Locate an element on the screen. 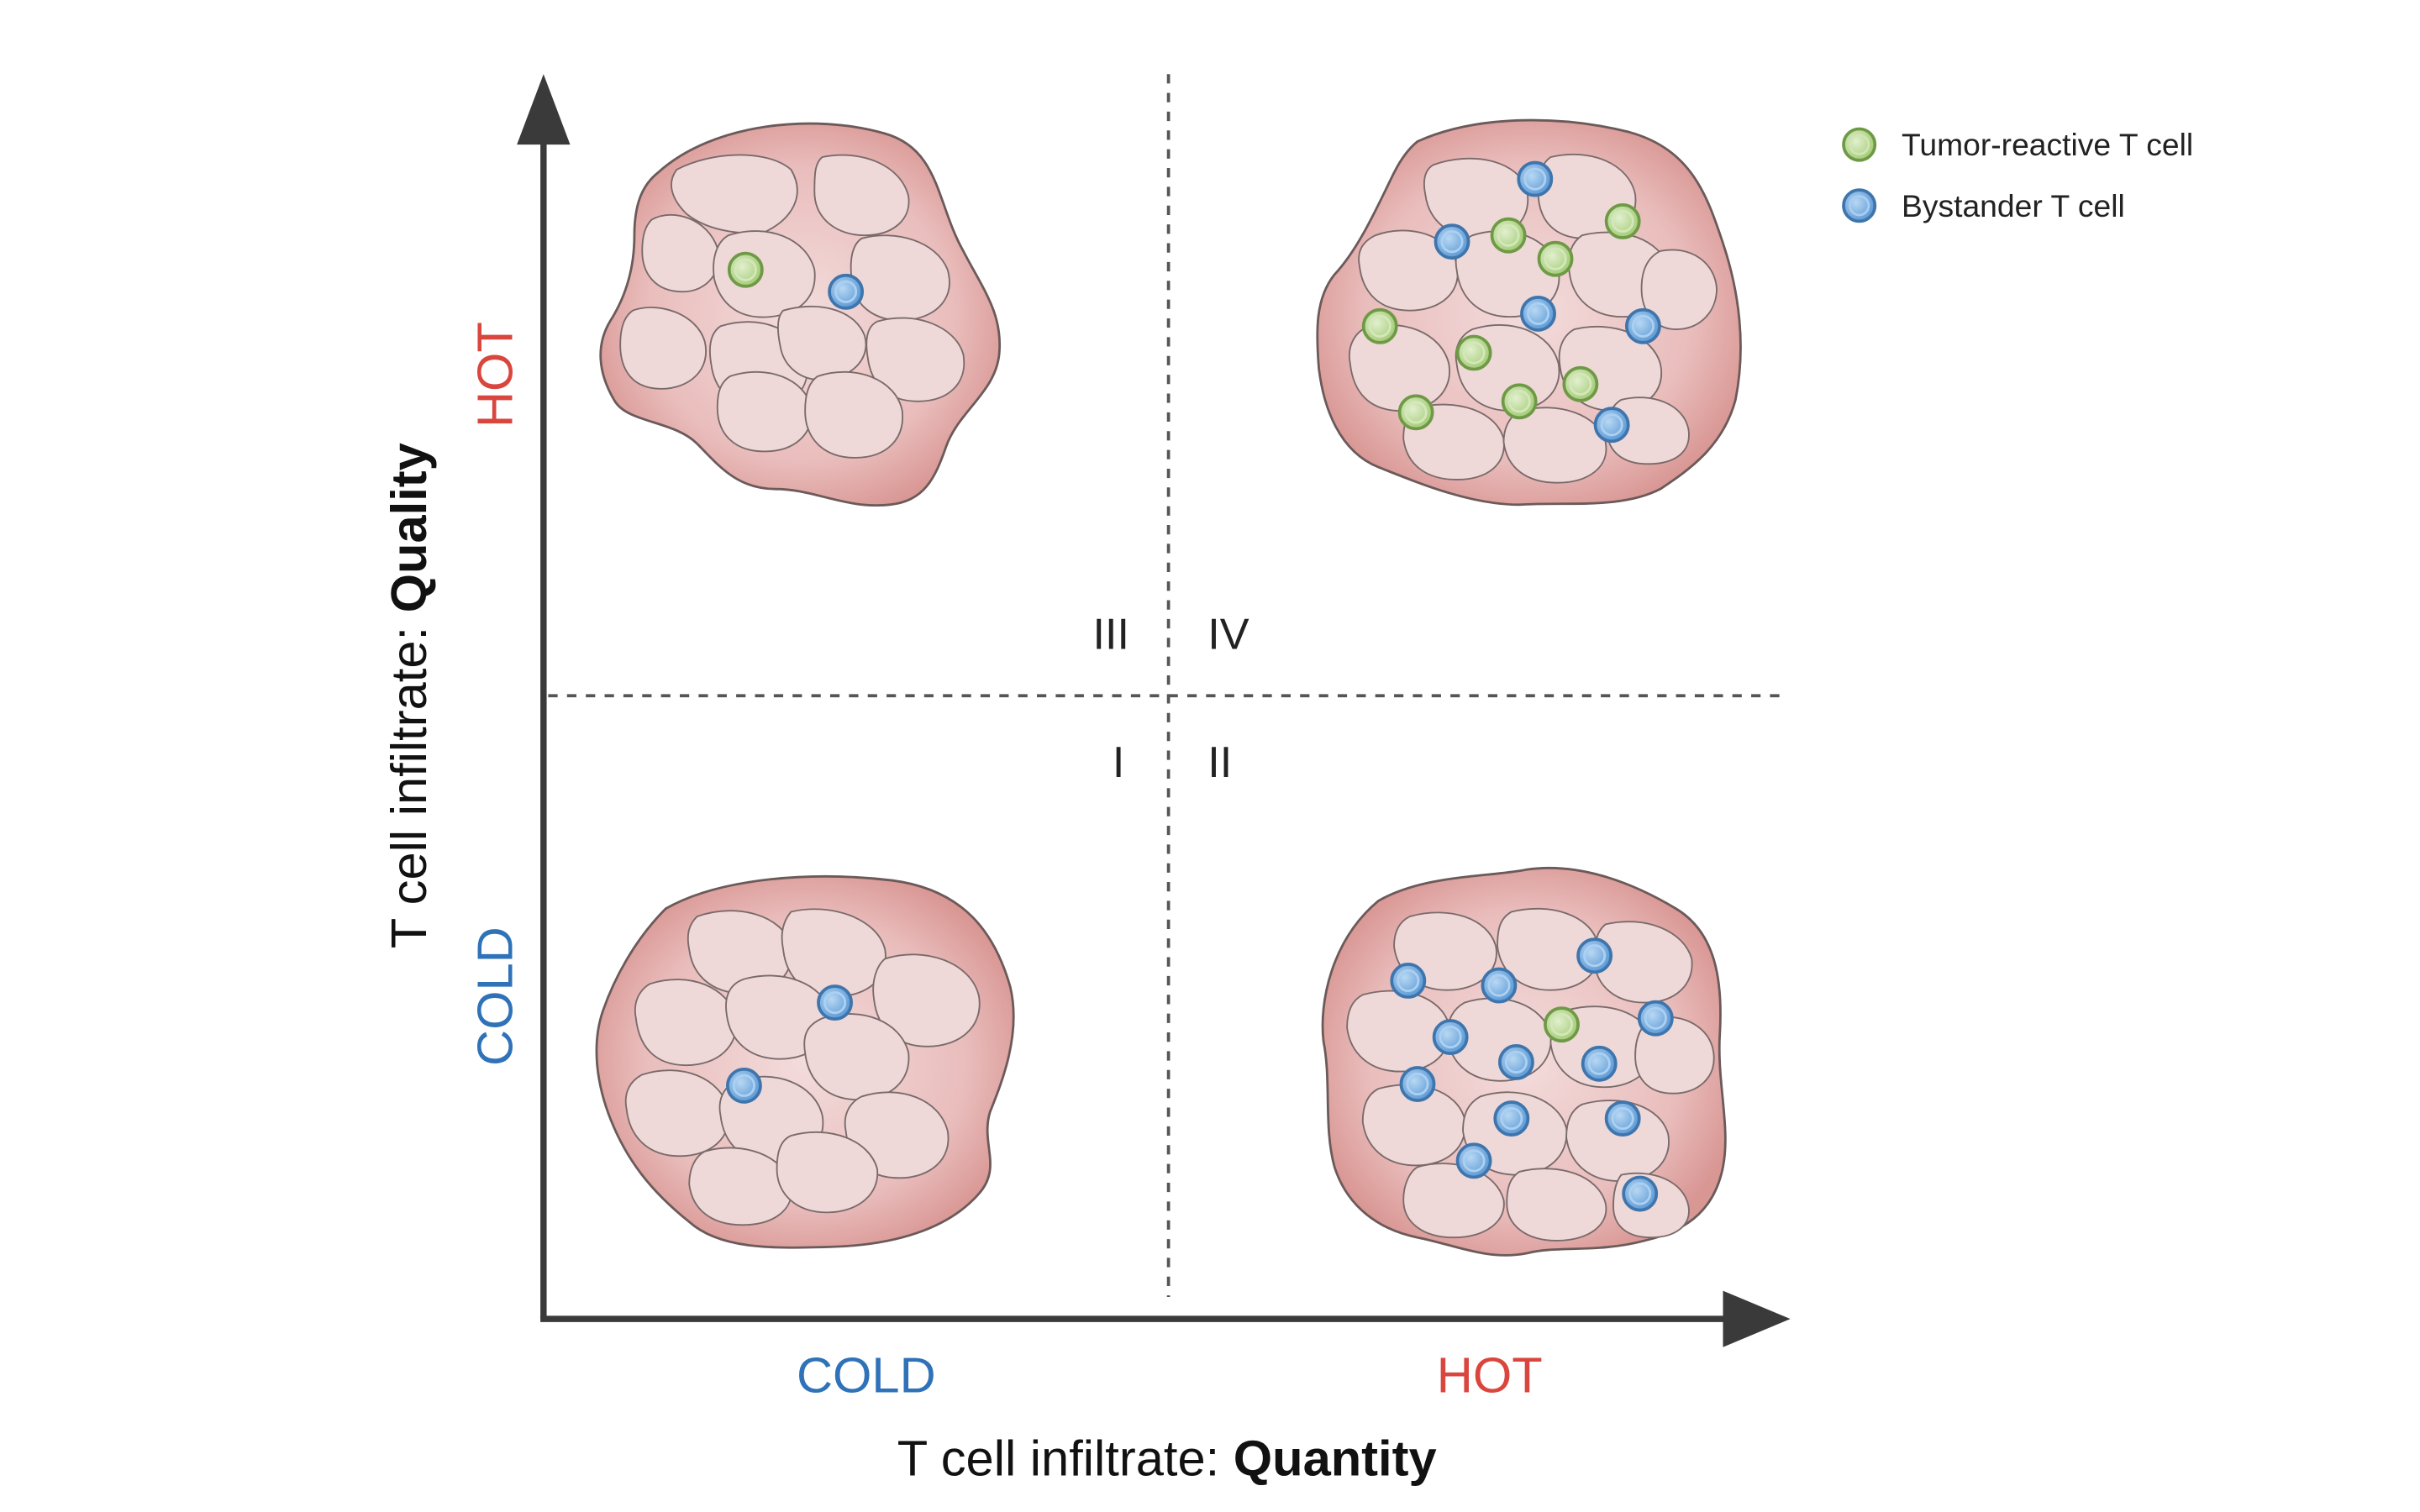 Image resolution: width=2420 pixels, height=1512 pixels. bystander-swatch-inner is located at coordinates (1860, 206).